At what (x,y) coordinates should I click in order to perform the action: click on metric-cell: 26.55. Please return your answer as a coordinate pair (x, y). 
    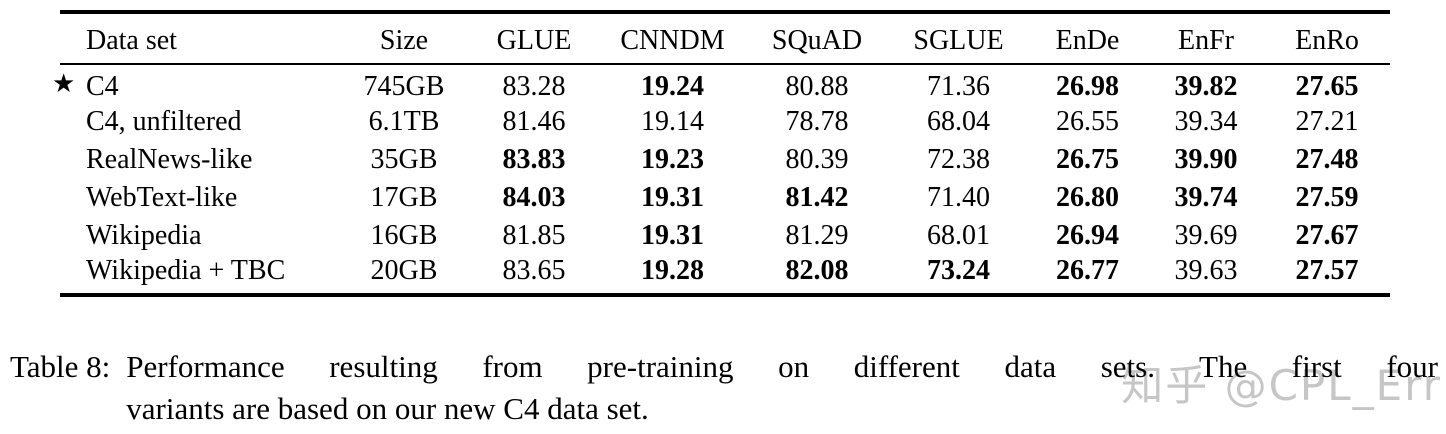
    Looking at the image, I should click on (1087, 121).